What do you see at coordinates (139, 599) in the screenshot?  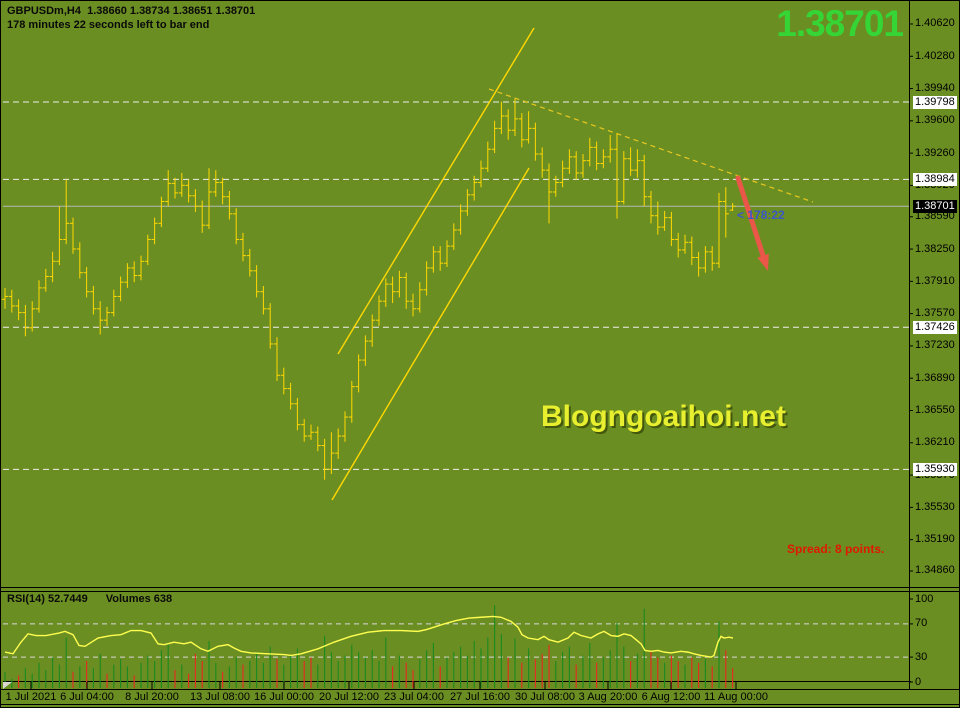 I see `volumes-value-label: Volumes 638` at bounding box center [139, 599].